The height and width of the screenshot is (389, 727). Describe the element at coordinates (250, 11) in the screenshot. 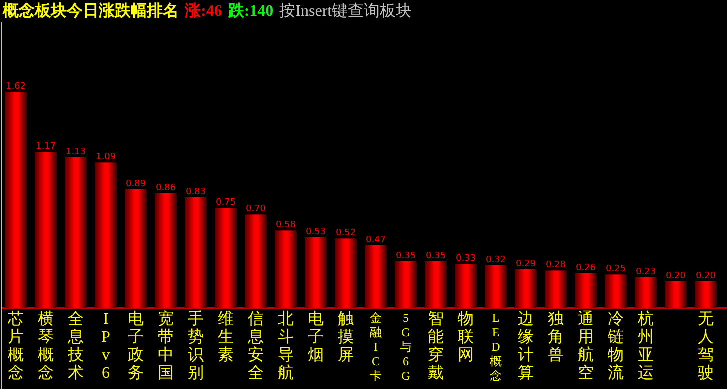

I see `text: 跌:140` at that location.